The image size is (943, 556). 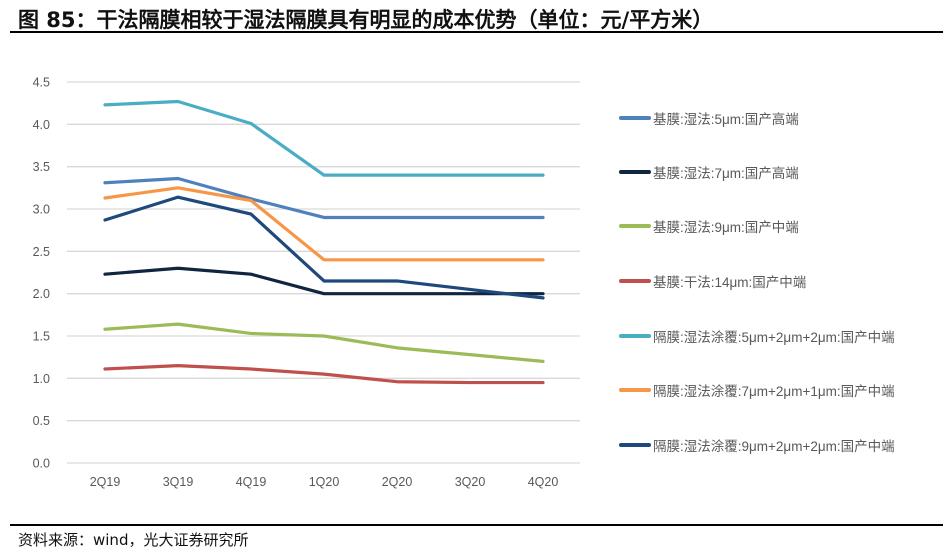 I want to click on y-tick-label: 3.0, so click(x=41, y=210).